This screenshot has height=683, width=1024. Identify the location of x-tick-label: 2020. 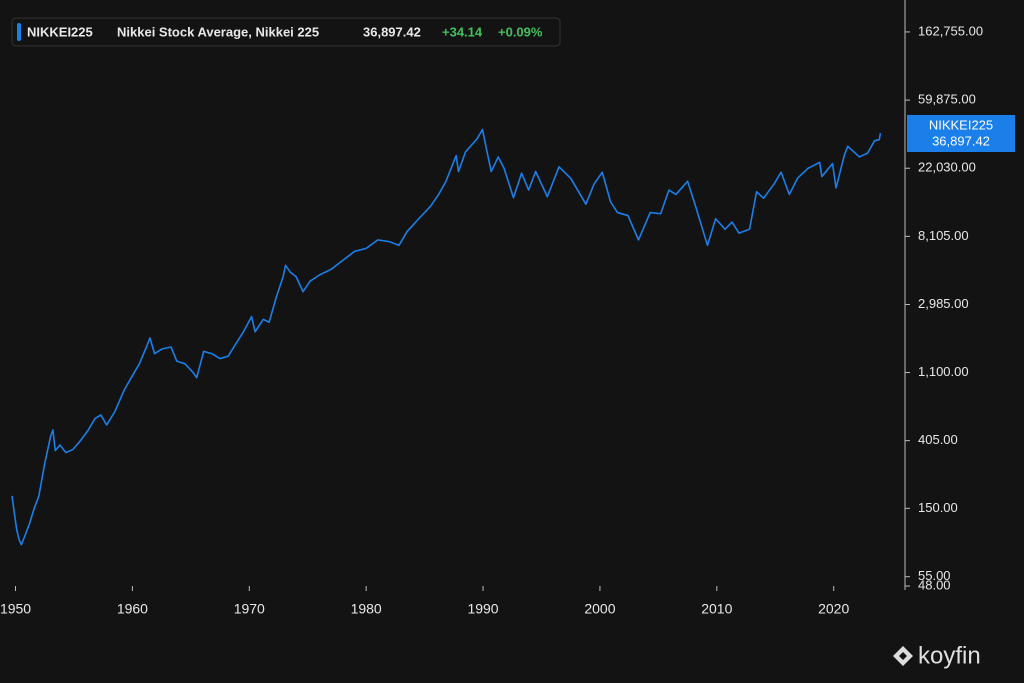
(833, 609).